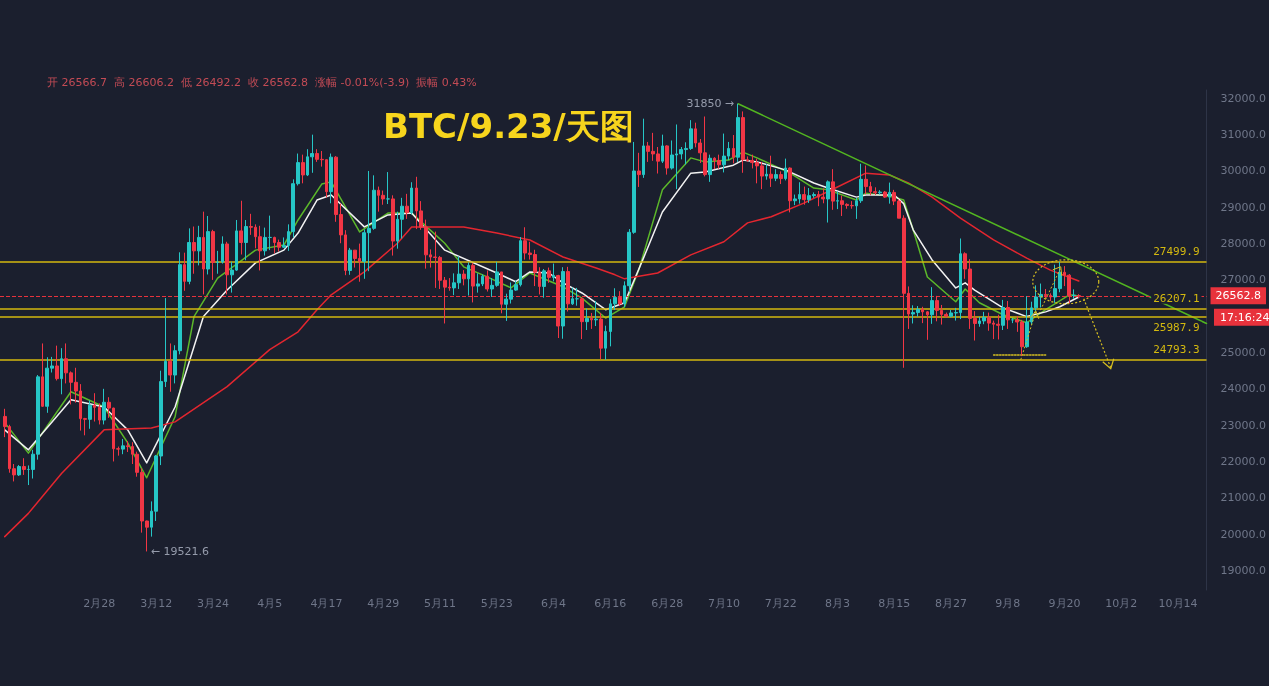 The width and height of the screenshot is (1269, 686). What do you see at coordinates (326, 603) in the screenshot?
I see `x-tick-label: 4月17` at bounding box center [326, 603].